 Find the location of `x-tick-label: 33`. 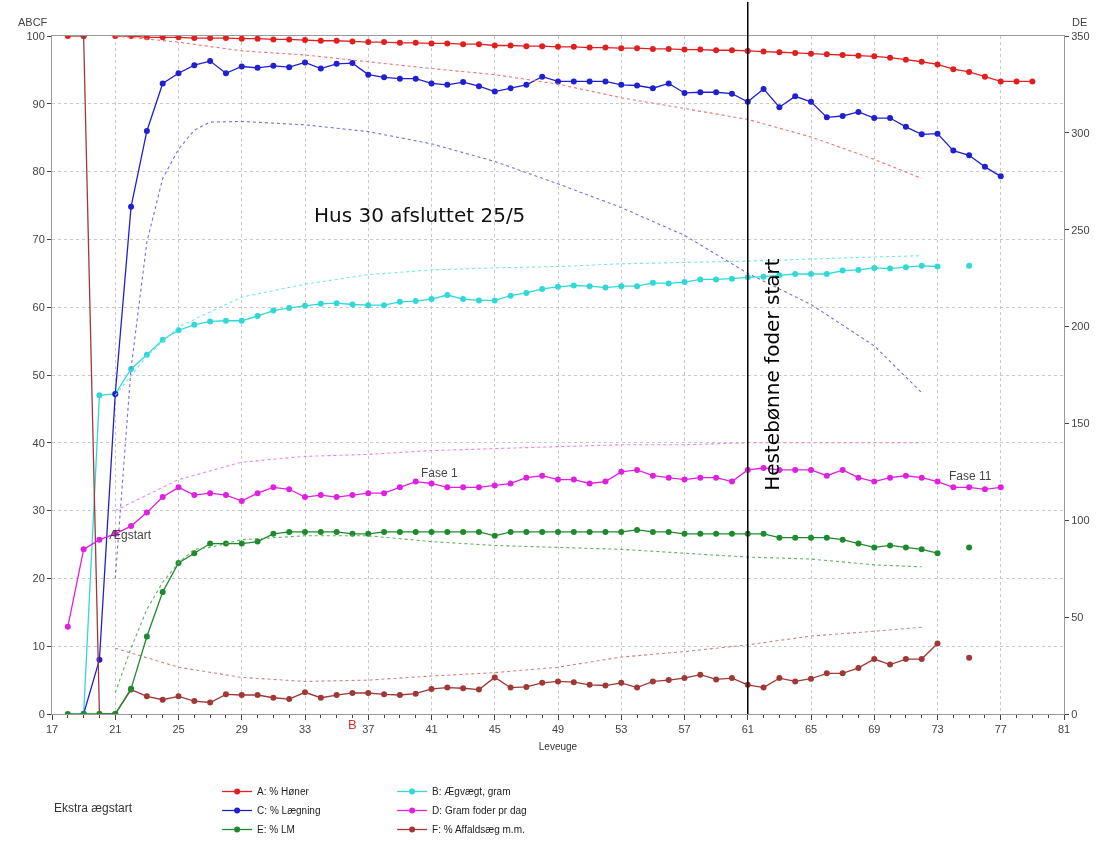

x-tick-label: 33 is located at coordinates (305, 729).